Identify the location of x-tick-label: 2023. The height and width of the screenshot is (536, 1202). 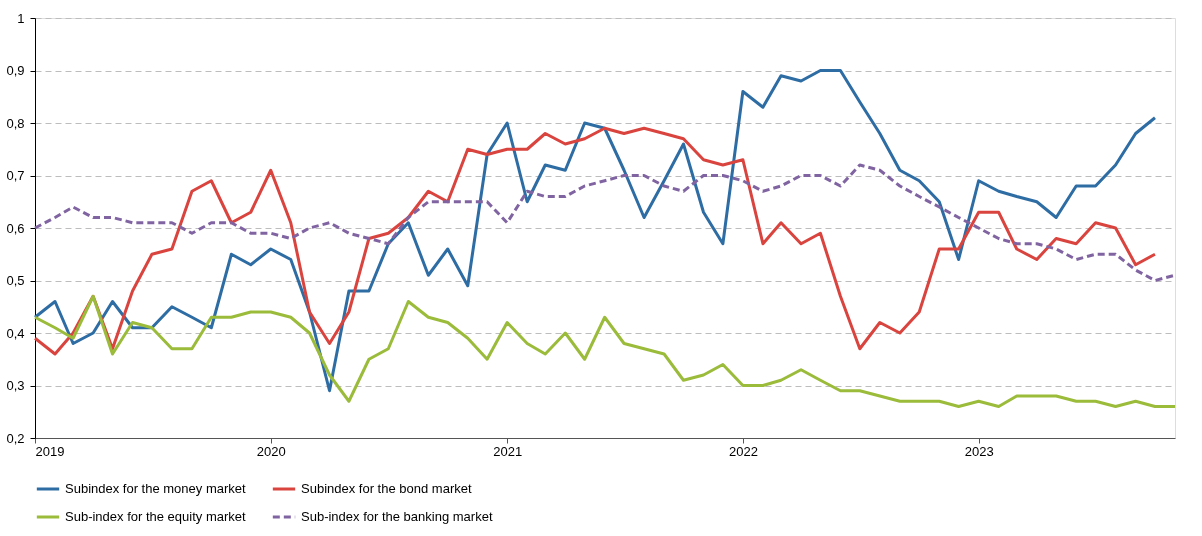
(979, 451).